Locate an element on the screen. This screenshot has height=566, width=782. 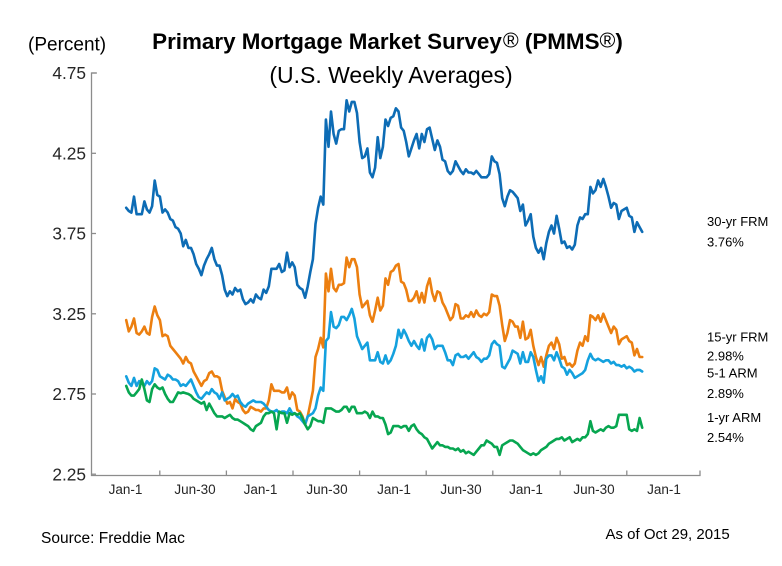
svg-text: 4.75 is located at coordinates (69, 73).